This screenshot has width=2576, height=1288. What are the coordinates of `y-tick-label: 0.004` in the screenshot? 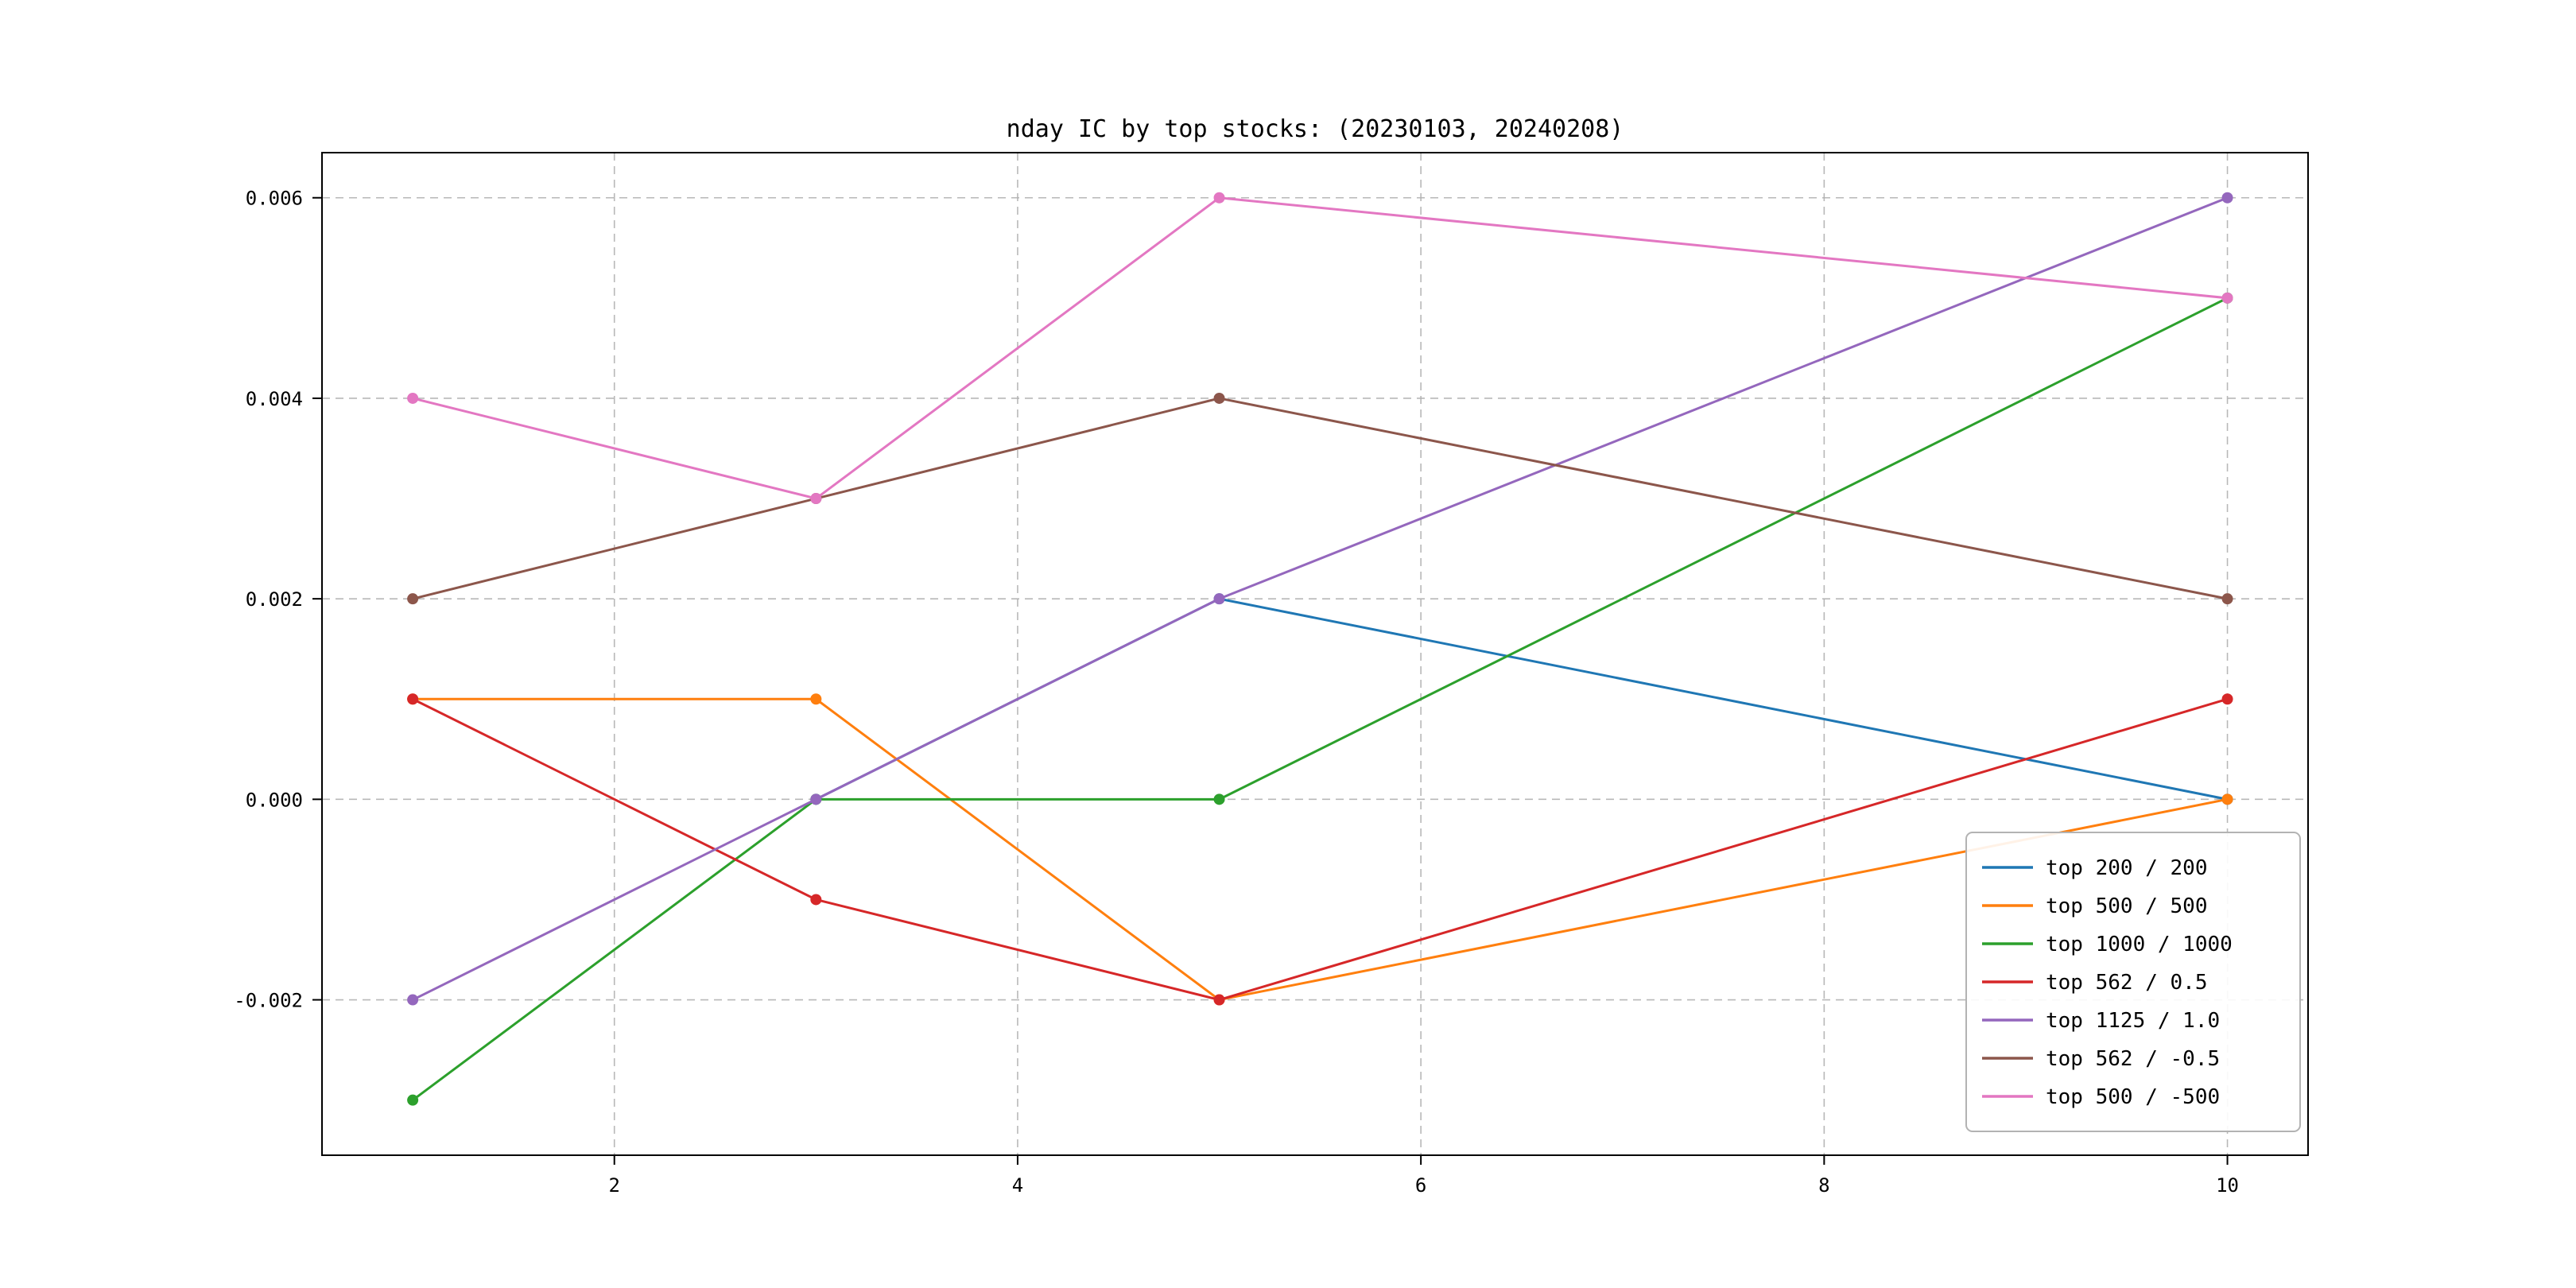 It's located at (274, 399).